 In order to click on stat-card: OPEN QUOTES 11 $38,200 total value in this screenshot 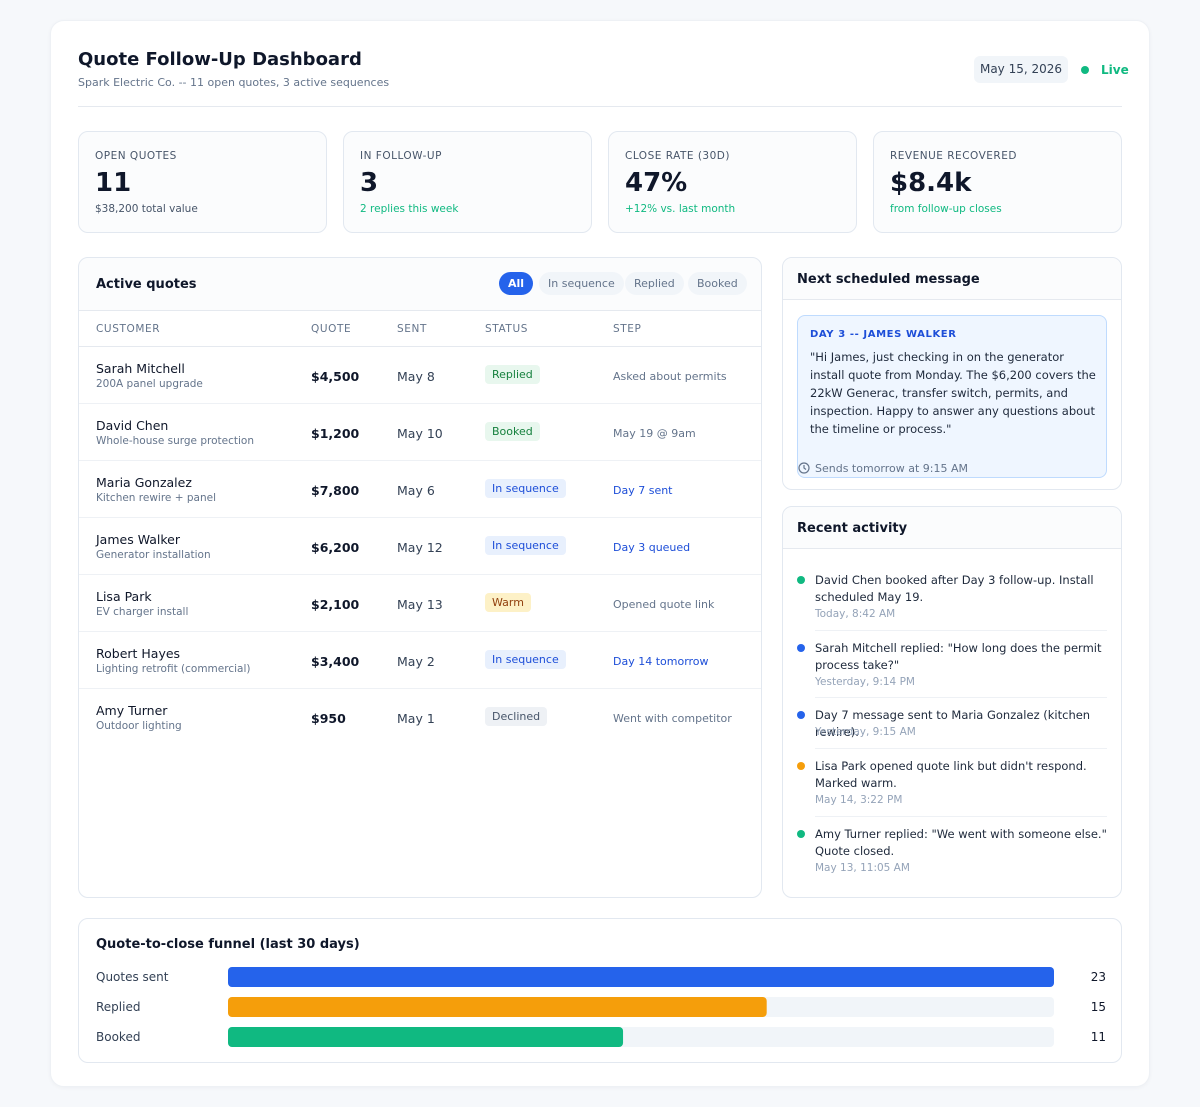, I will do `click(202, 182)`.